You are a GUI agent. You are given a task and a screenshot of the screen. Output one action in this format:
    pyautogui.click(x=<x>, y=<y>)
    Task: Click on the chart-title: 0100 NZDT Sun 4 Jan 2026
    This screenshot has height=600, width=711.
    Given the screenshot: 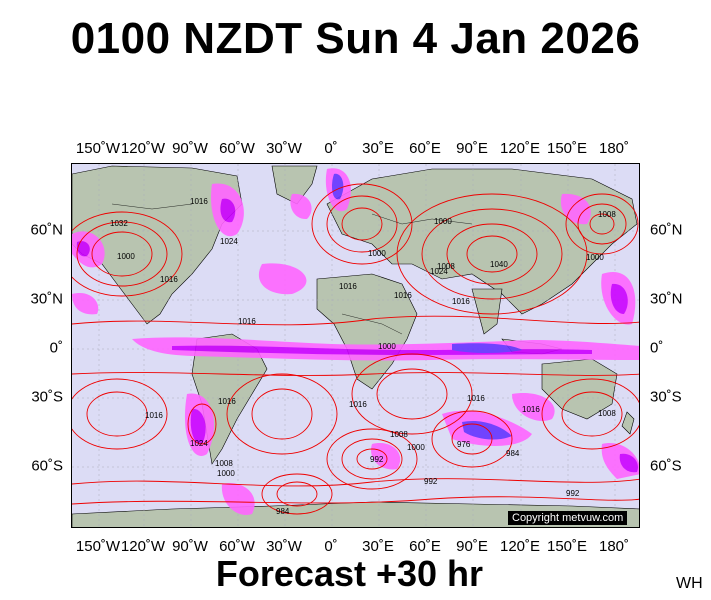 What is the action you would take?
    pyautogui.click(x=355, y=38)
    